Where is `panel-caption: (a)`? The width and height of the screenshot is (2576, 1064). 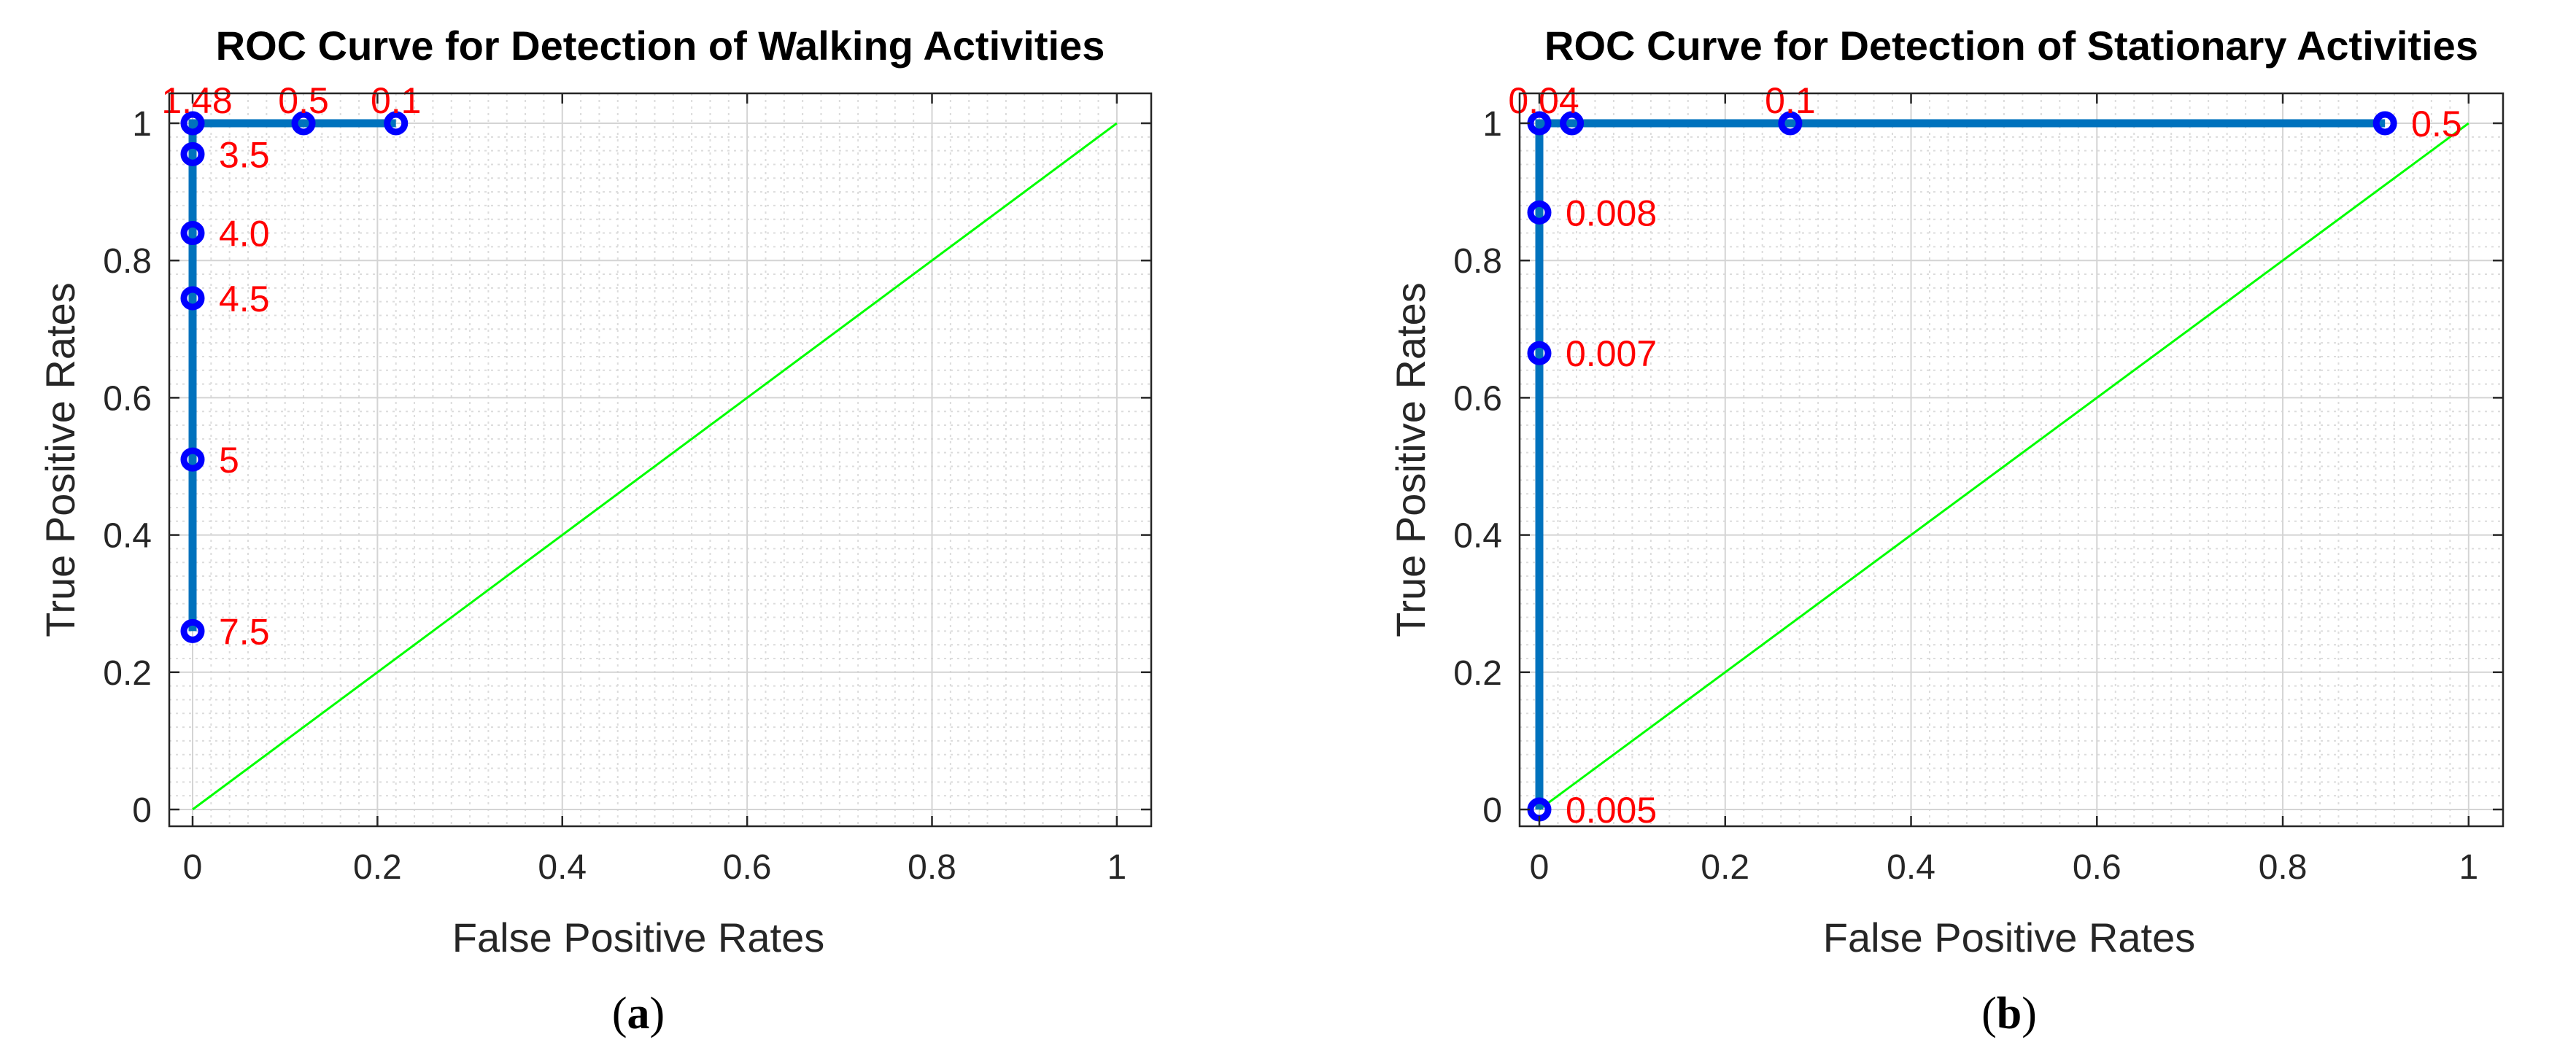 panel-caption: (a) is located at coordinates (638, 1014).